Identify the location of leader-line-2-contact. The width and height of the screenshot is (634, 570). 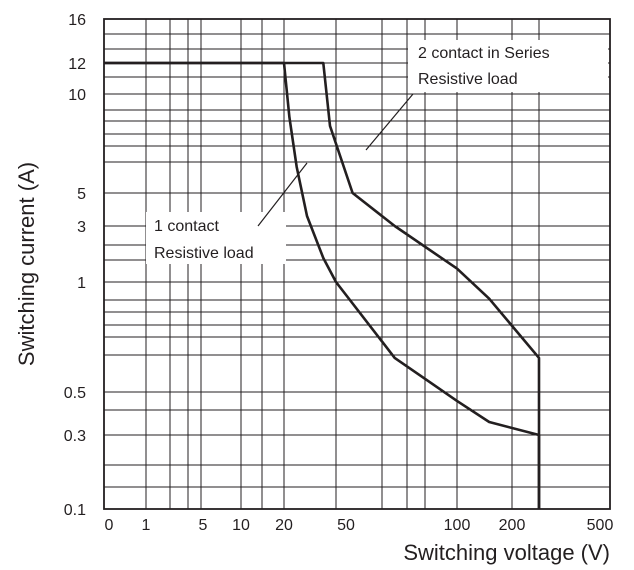
(389, 122).